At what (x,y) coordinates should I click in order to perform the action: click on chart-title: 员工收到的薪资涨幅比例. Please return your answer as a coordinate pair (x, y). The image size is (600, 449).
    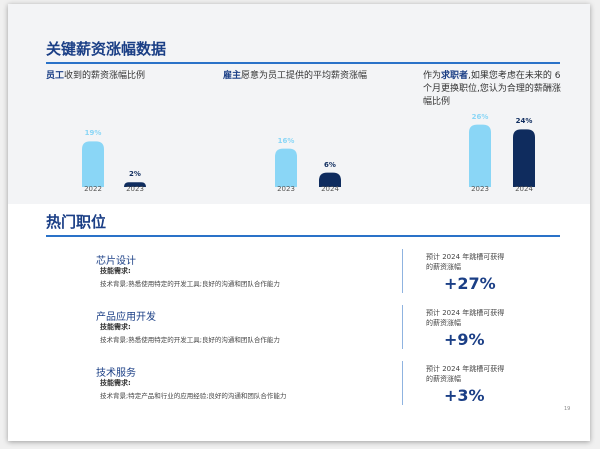
    Looking at the image, I should click on (128, 76).